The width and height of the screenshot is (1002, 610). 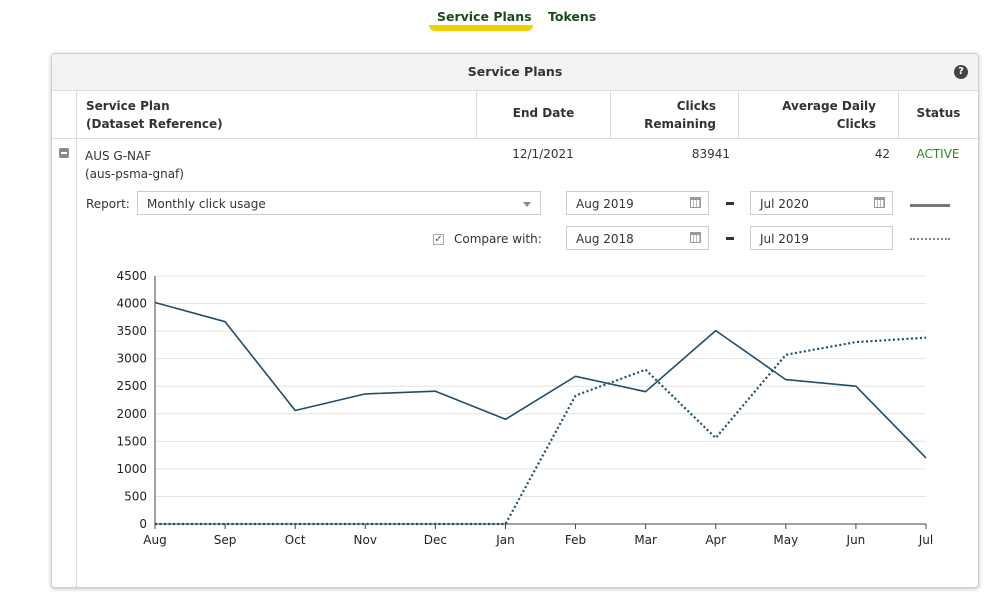 I want to click on column-header-status: Status, so click(x=938, y=114).